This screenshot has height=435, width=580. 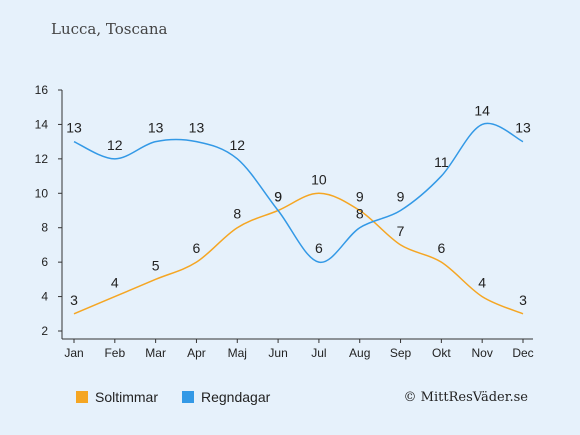 What do you see at coordinates (237, 353) in the screenshot?
I see `x-tick-label: Maj` at bounding box center [237, 353].